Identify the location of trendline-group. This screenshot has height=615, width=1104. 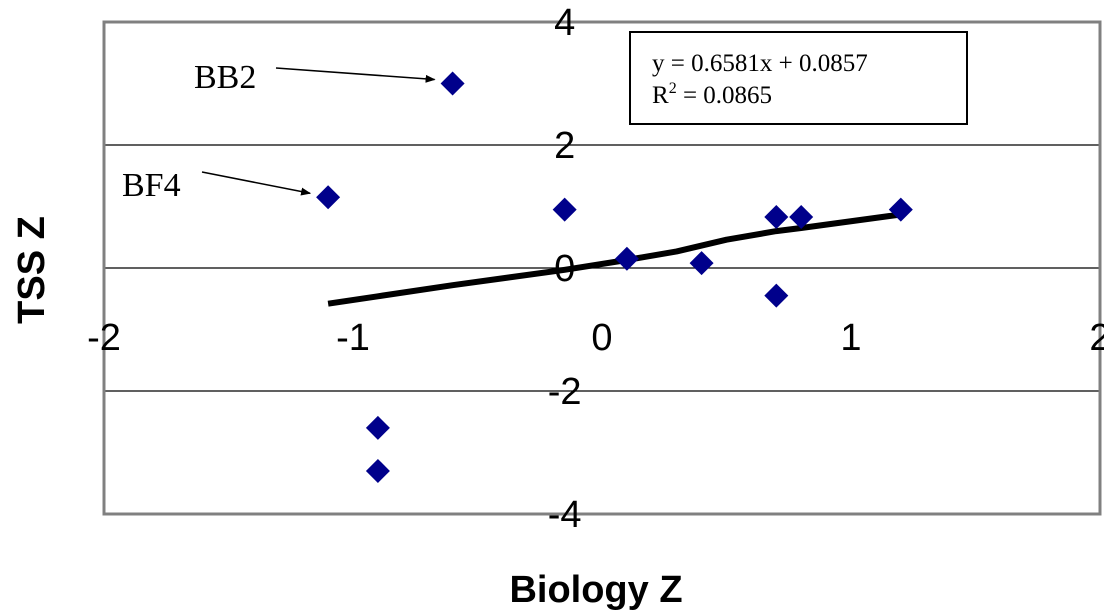
(614, 259).